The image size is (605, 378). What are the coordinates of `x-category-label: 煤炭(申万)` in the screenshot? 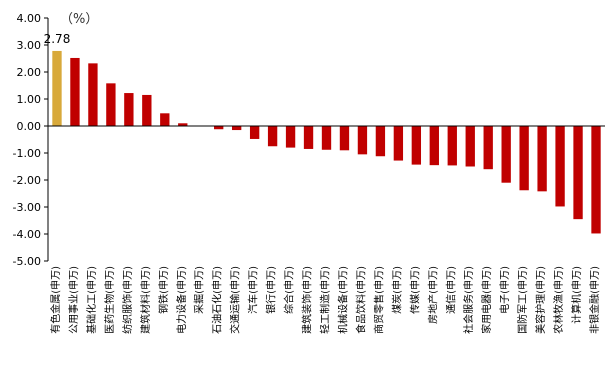 It's located at (396, 290).